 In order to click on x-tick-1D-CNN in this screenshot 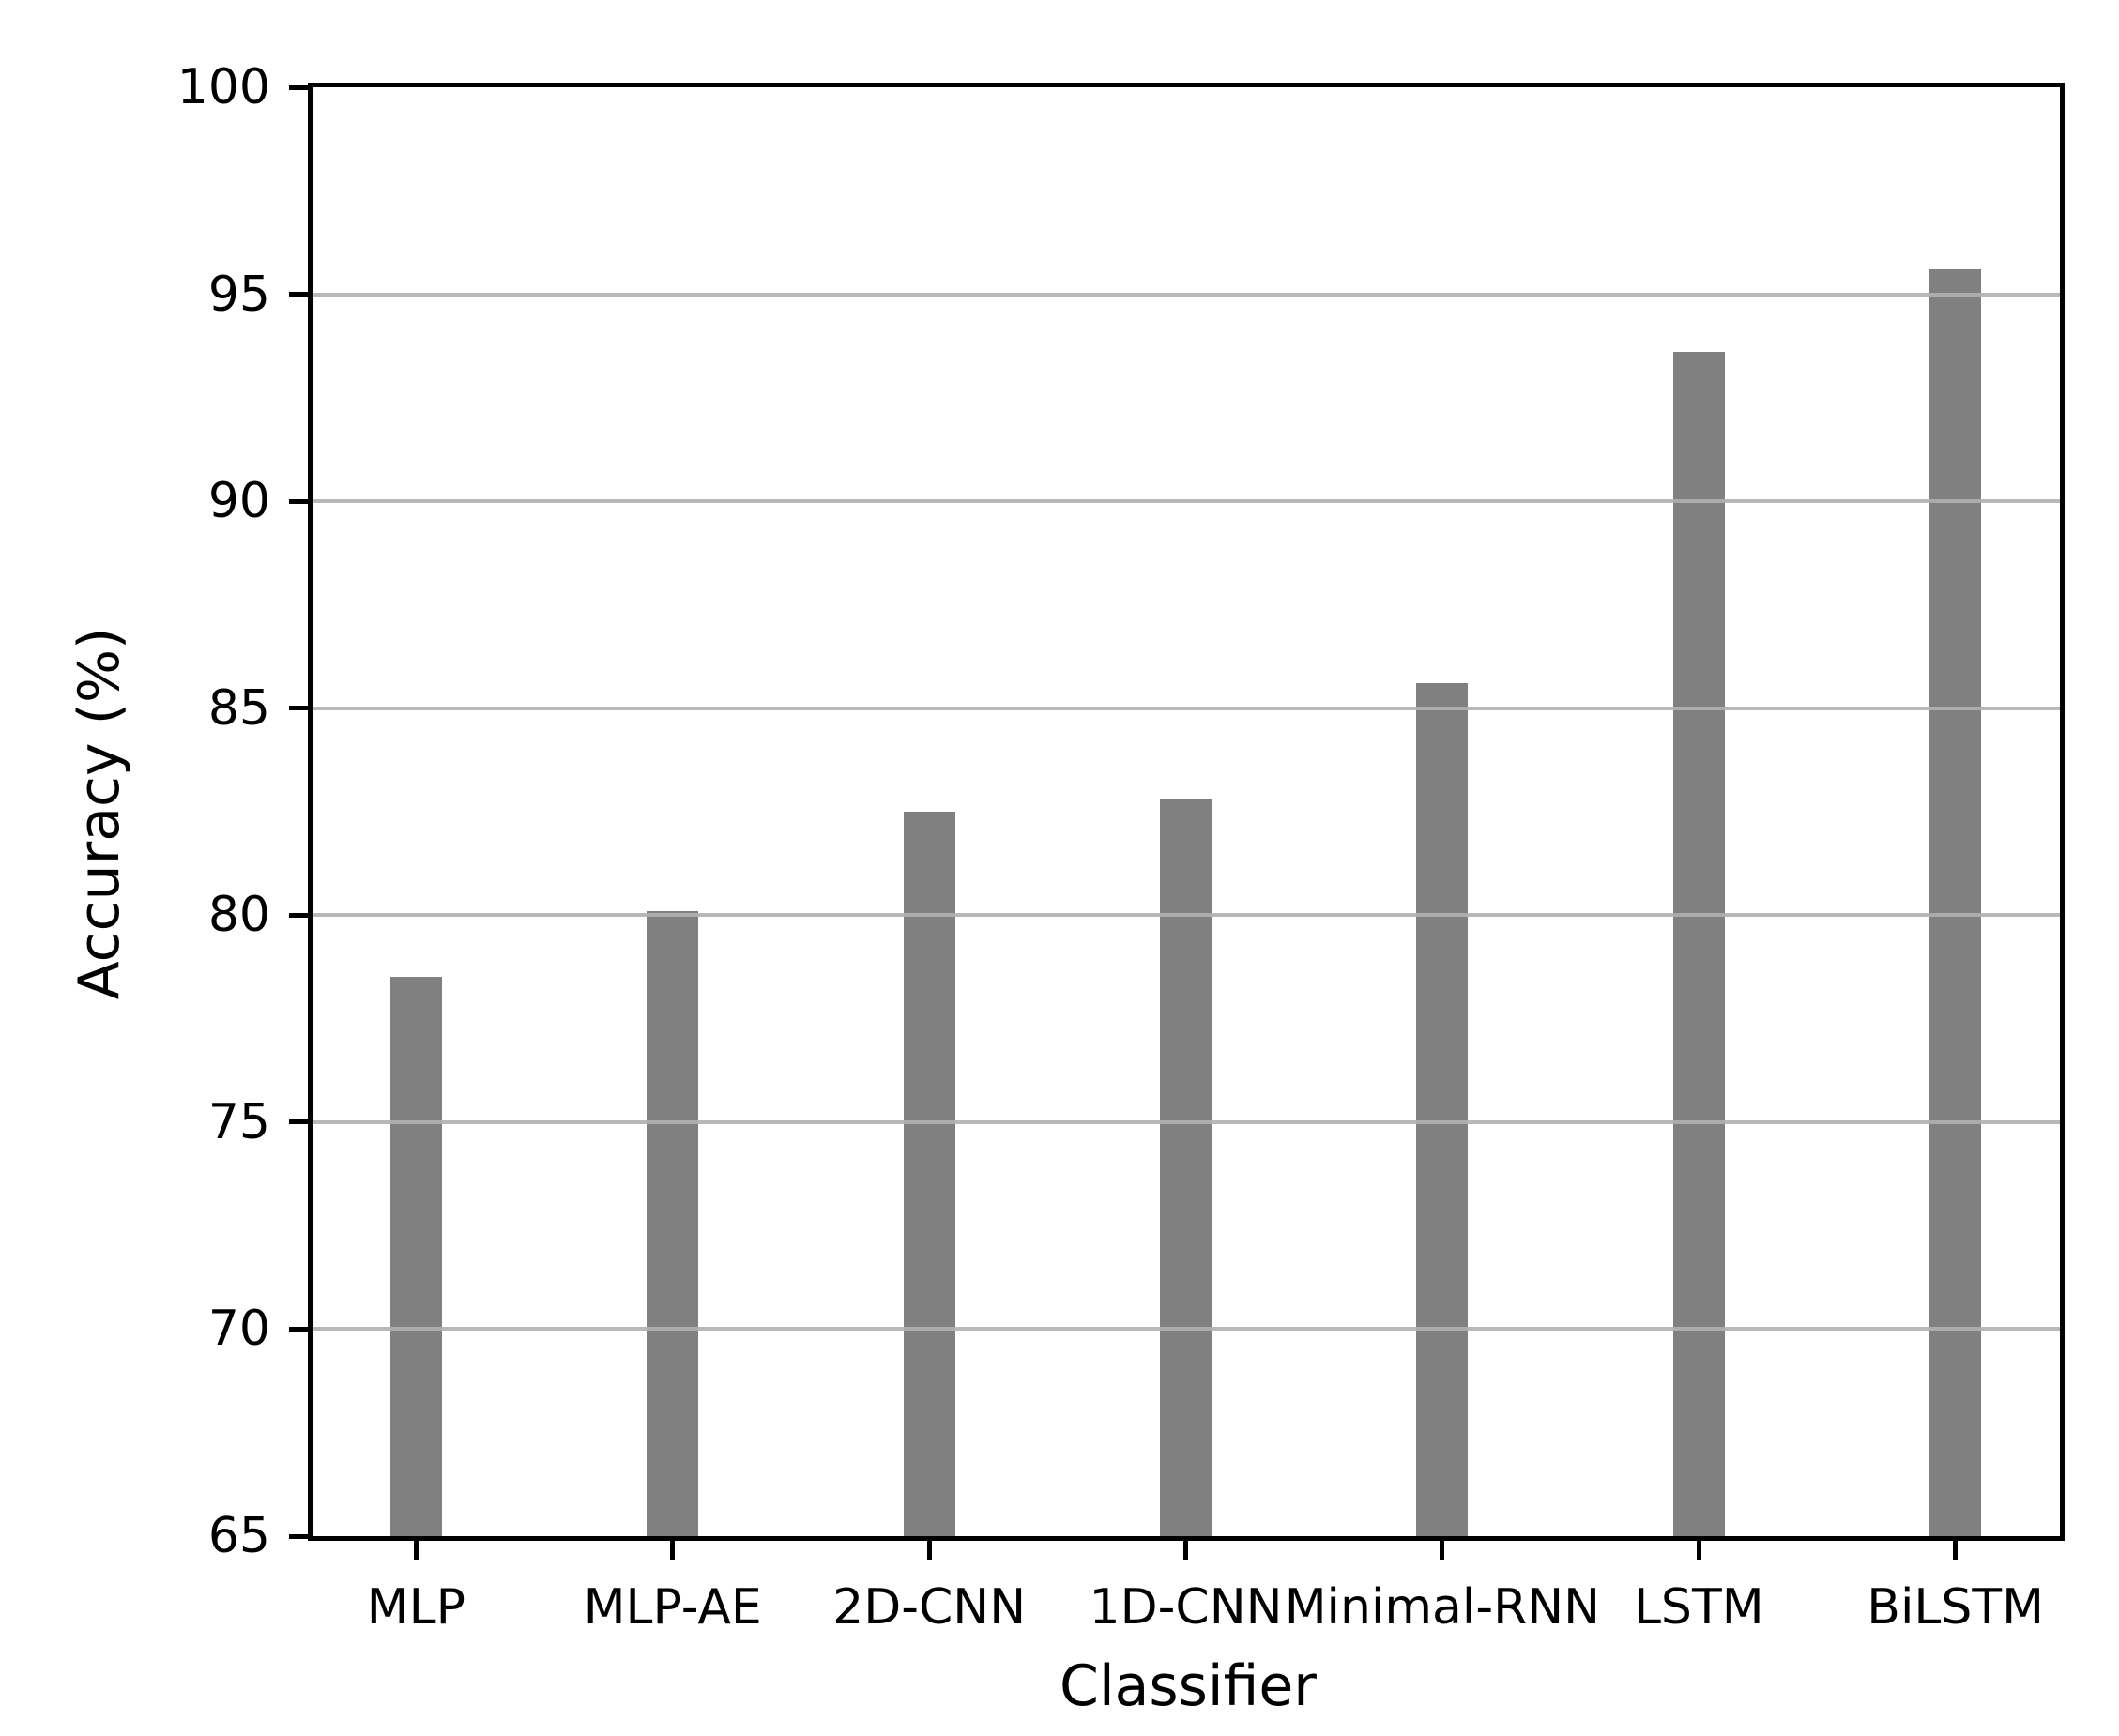, I will do `click(1185, 1550)`.